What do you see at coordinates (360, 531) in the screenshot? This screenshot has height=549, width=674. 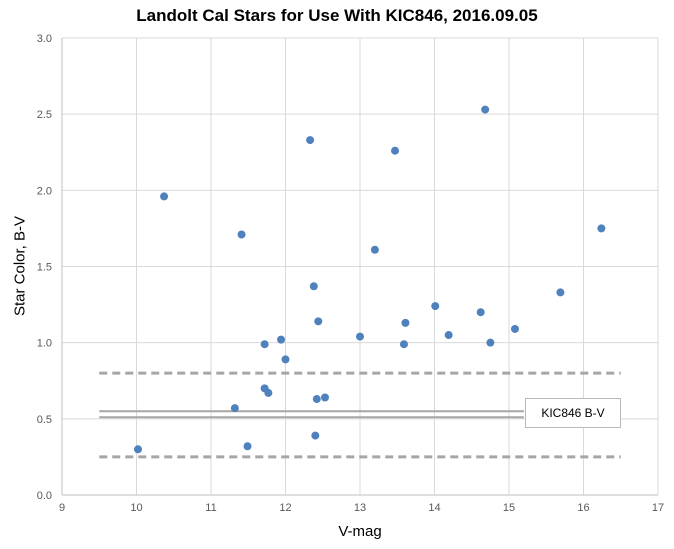 I see `x-axis-label: V-mag` at bounding box center [360, 531].